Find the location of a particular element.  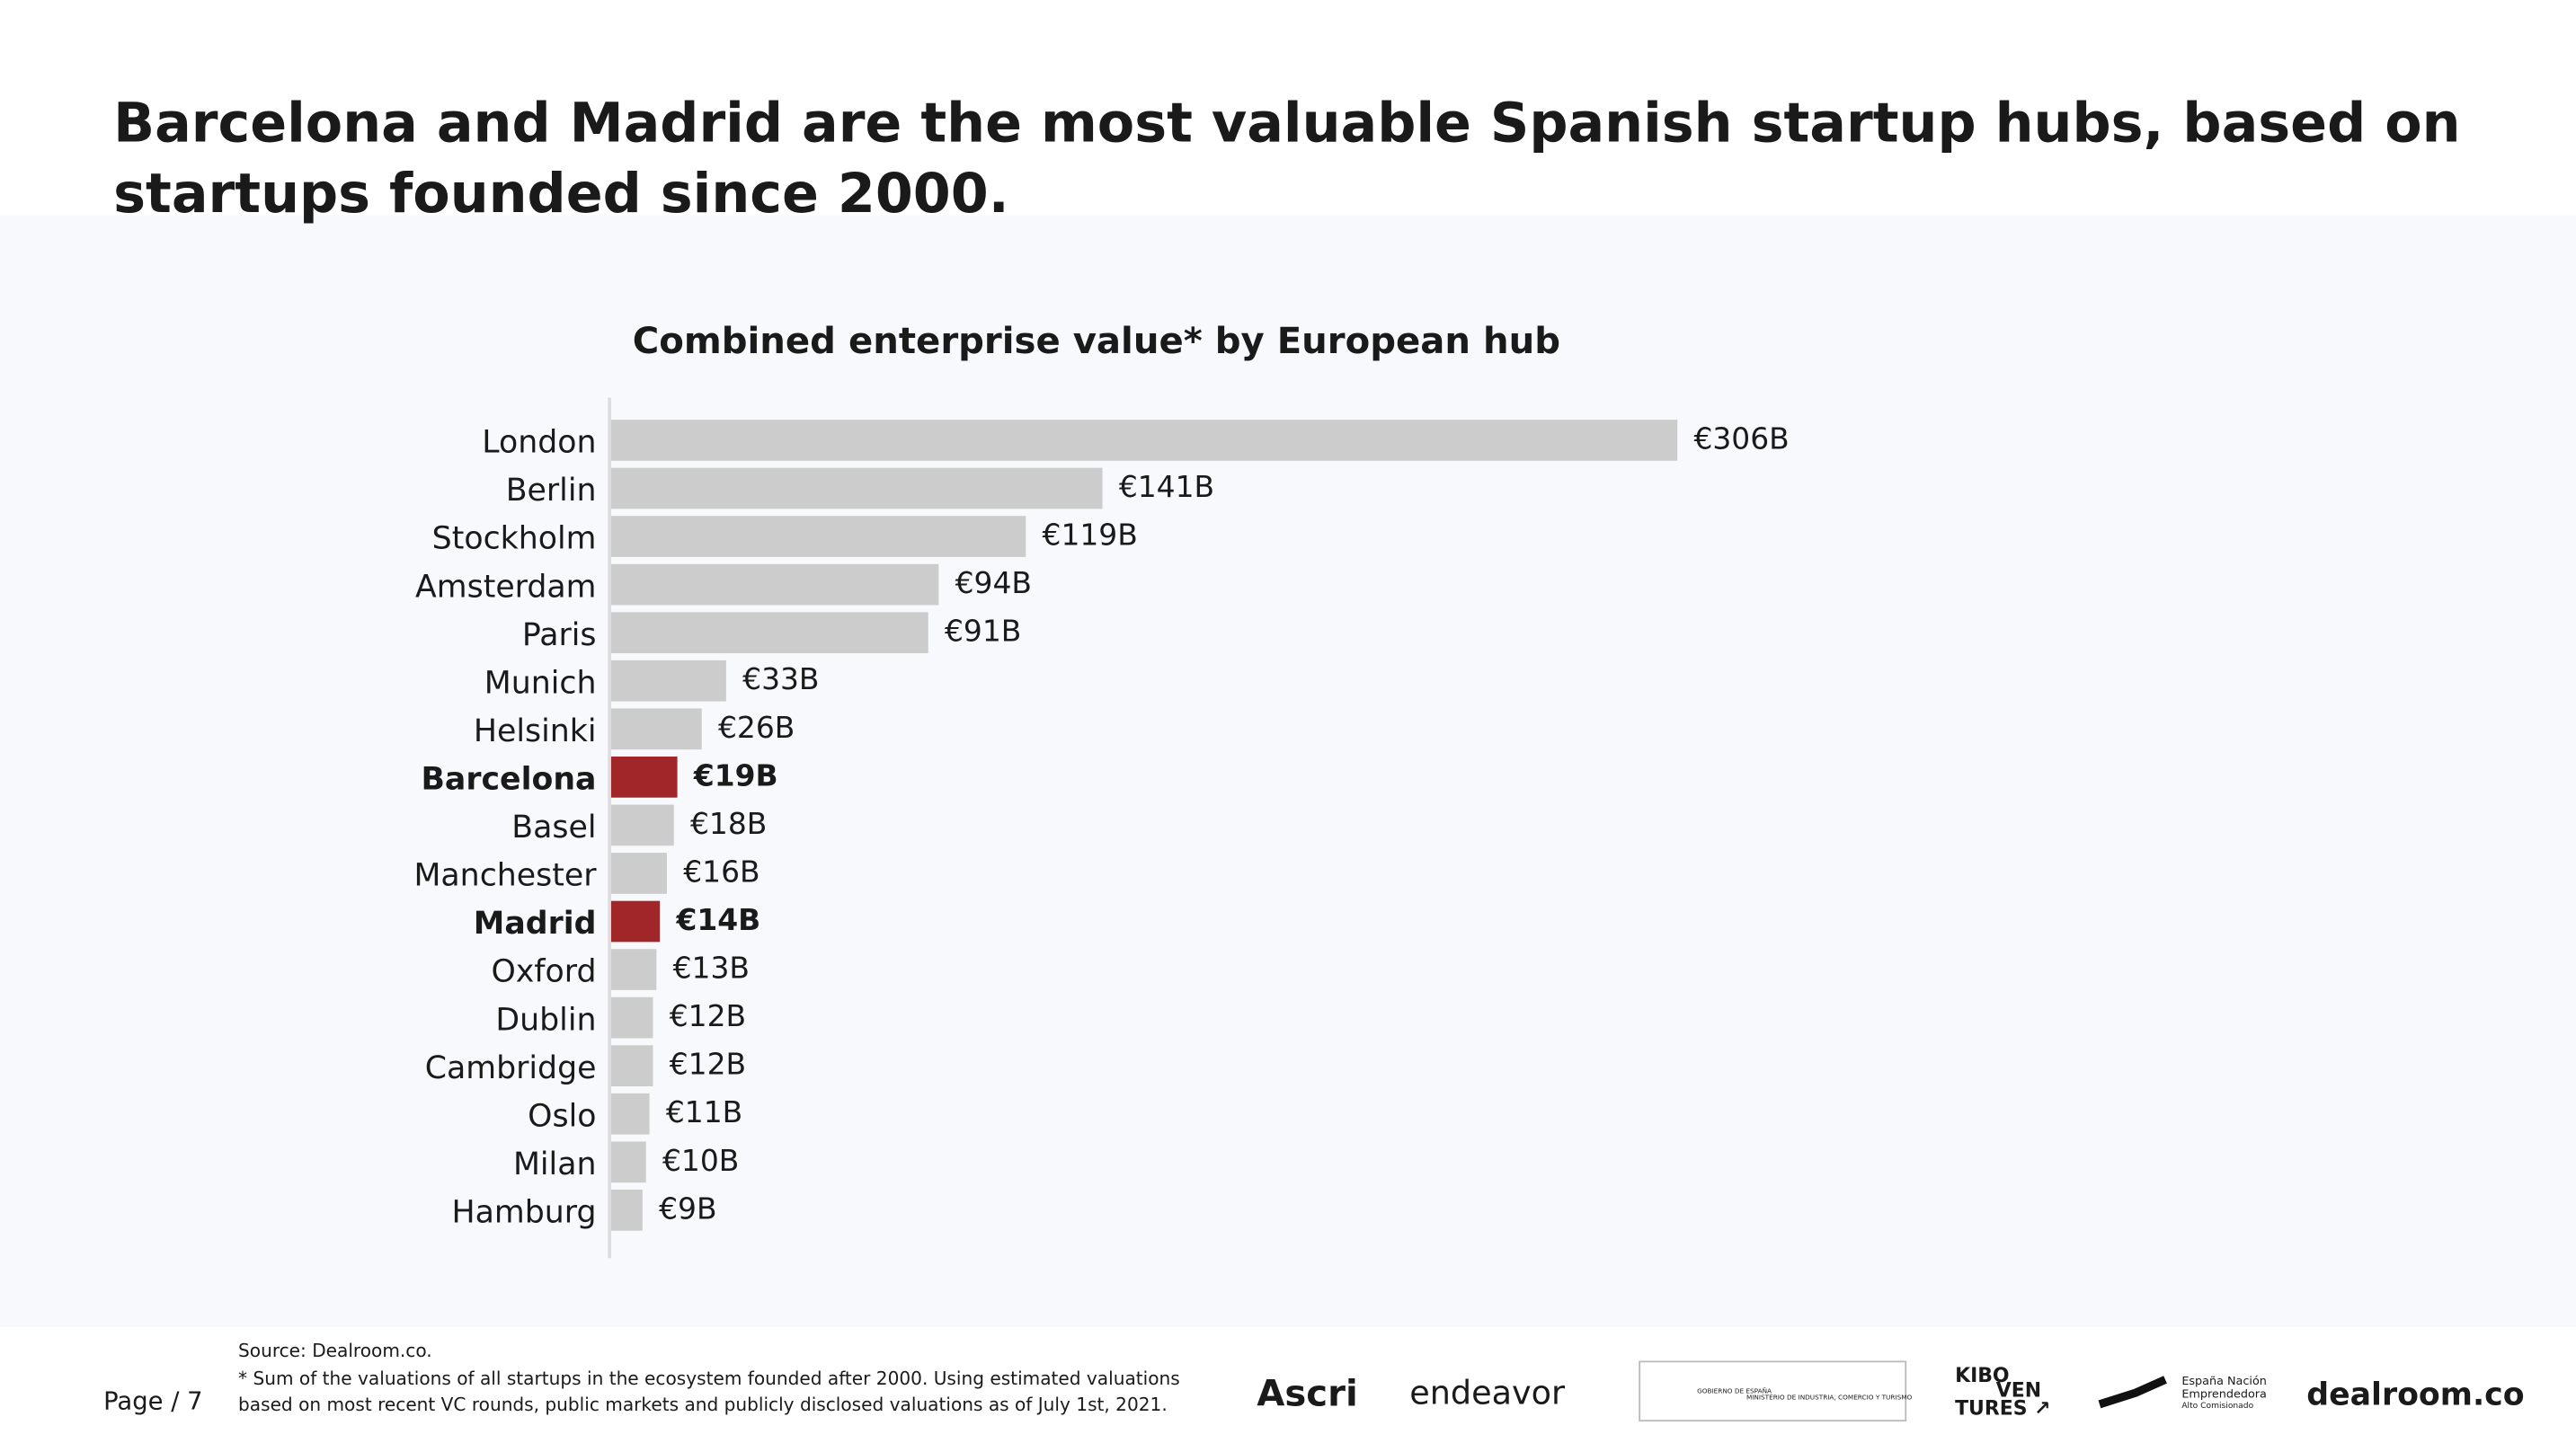

value-label: €91B is located at coordinates (983, 631).